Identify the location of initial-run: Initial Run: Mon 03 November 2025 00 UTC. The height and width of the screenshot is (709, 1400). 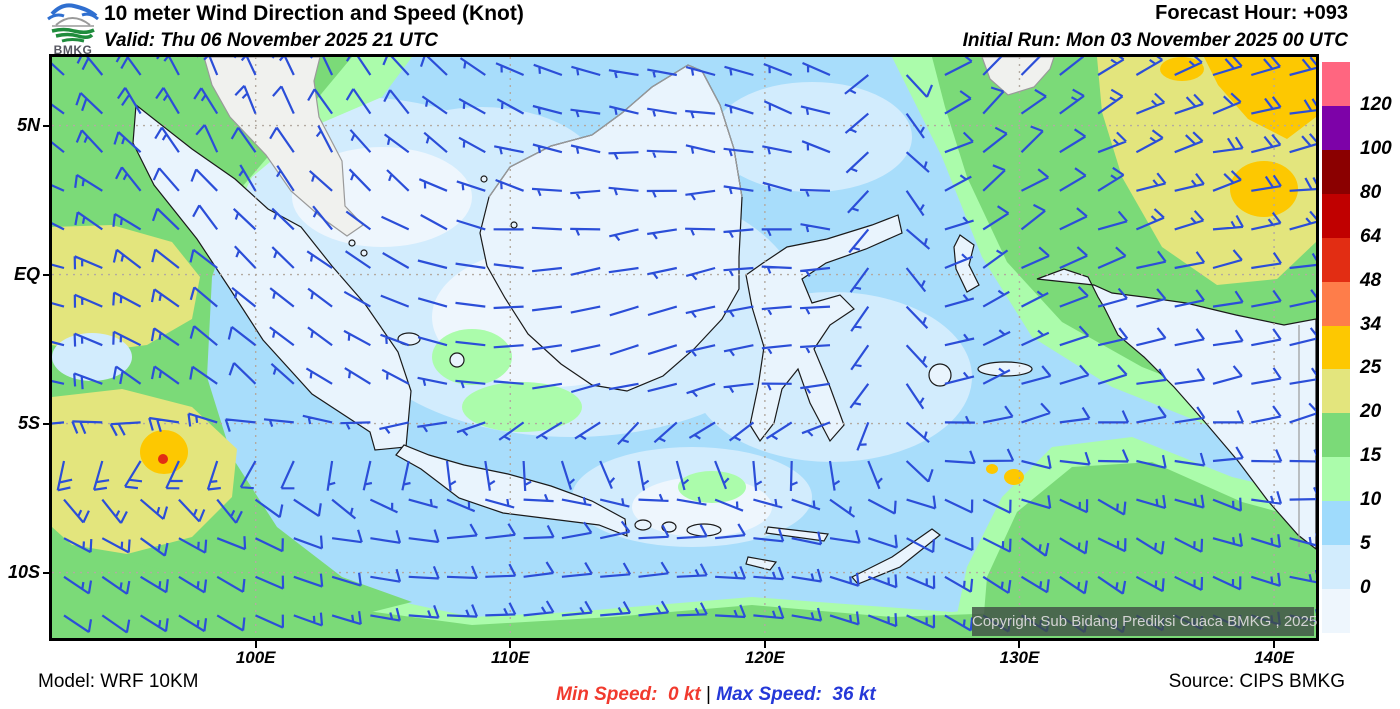
(1155, 40).